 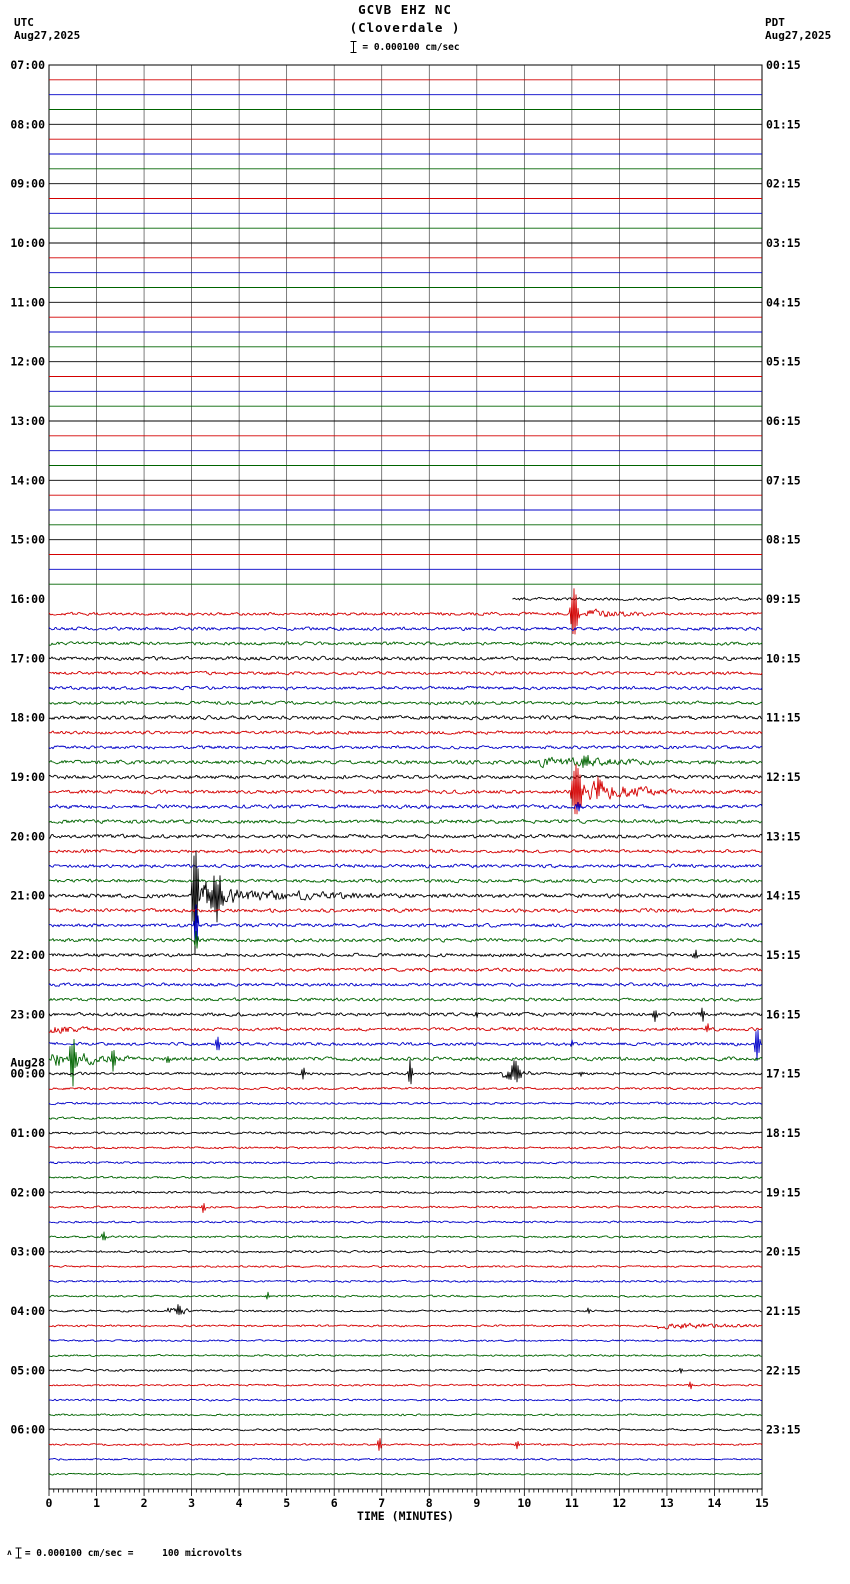 What do you see at coordinates (239, 1503) in the screenshot?
I see `svg-text: 4` at bounding box center [239, 1503].